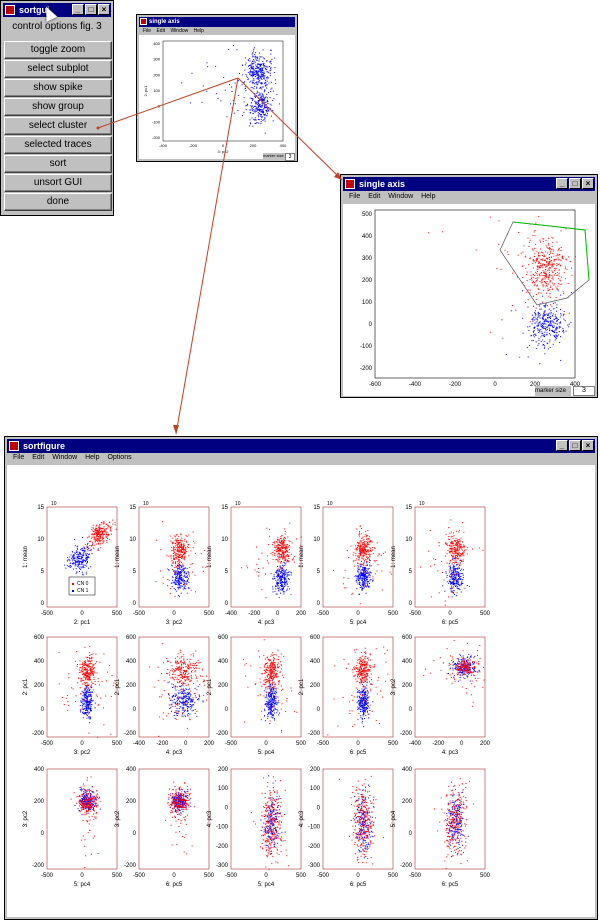 Image resolution: width=600 pixels, height=922 pixels. I want to click on show-spike-button: show spike, so click(58, 88).